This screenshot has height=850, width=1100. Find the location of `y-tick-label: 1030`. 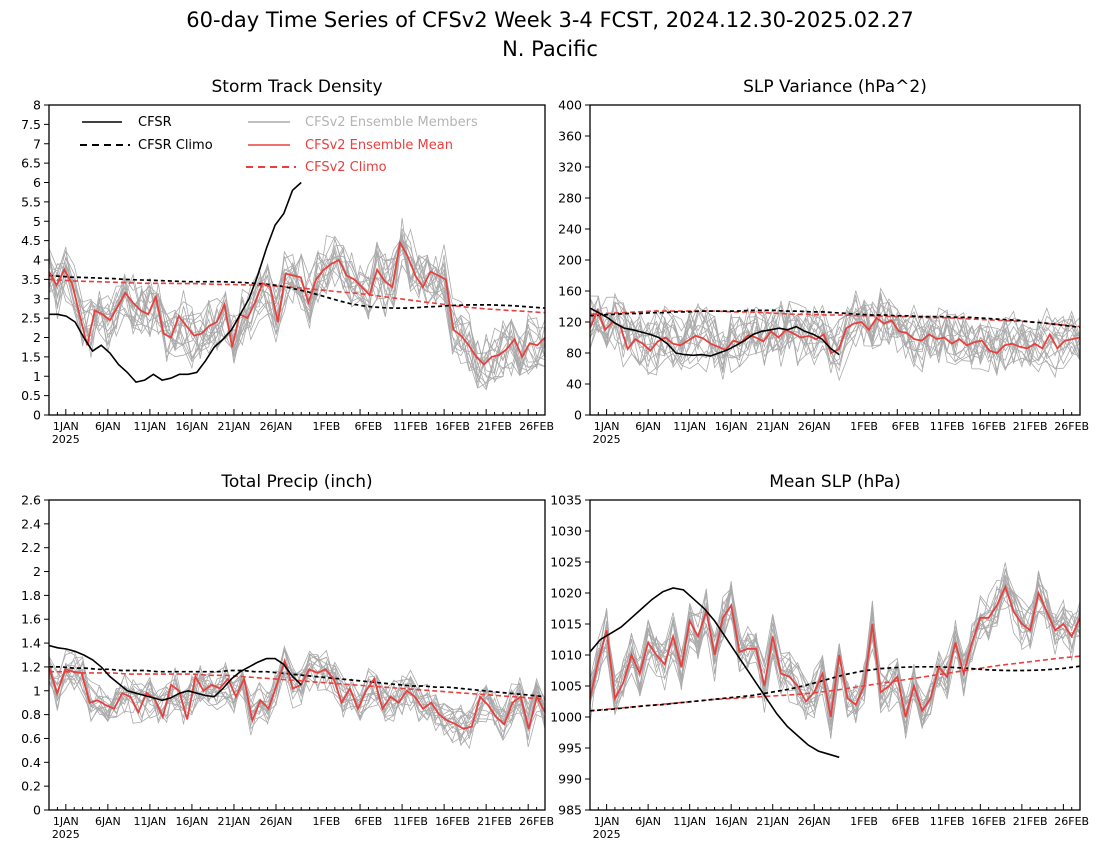

y-tick-label: 1030 is located at coordinates (566, 531).